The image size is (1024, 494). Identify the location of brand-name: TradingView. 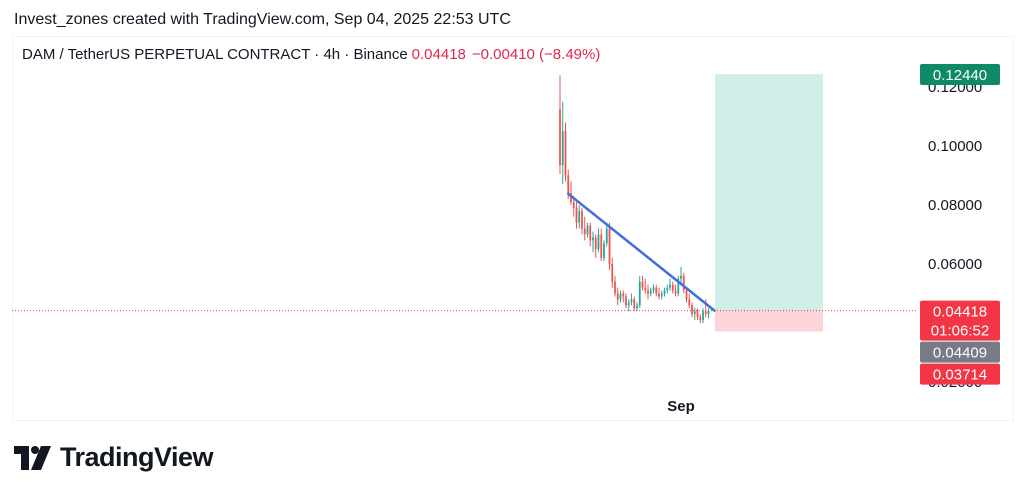
(137, 457).